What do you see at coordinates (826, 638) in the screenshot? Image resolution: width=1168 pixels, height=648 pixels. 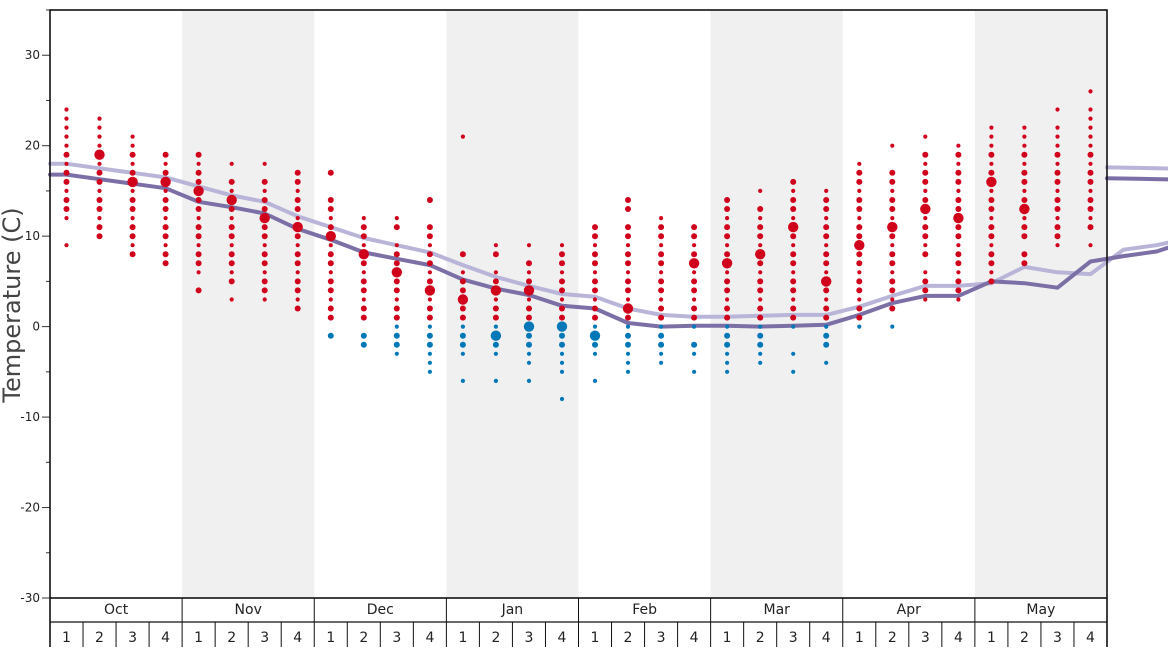 I see `week-label: 4` at bounding box center [826, 638].